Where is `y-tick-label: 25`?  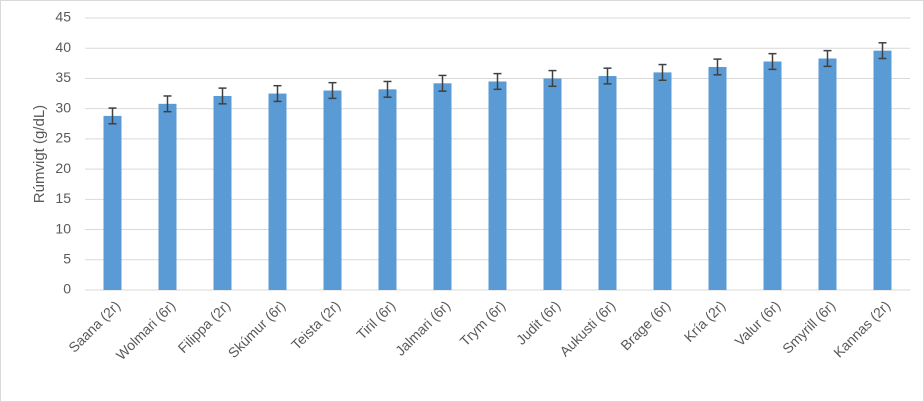 y-tick-label: 25 is located at coordinates (63, 138).